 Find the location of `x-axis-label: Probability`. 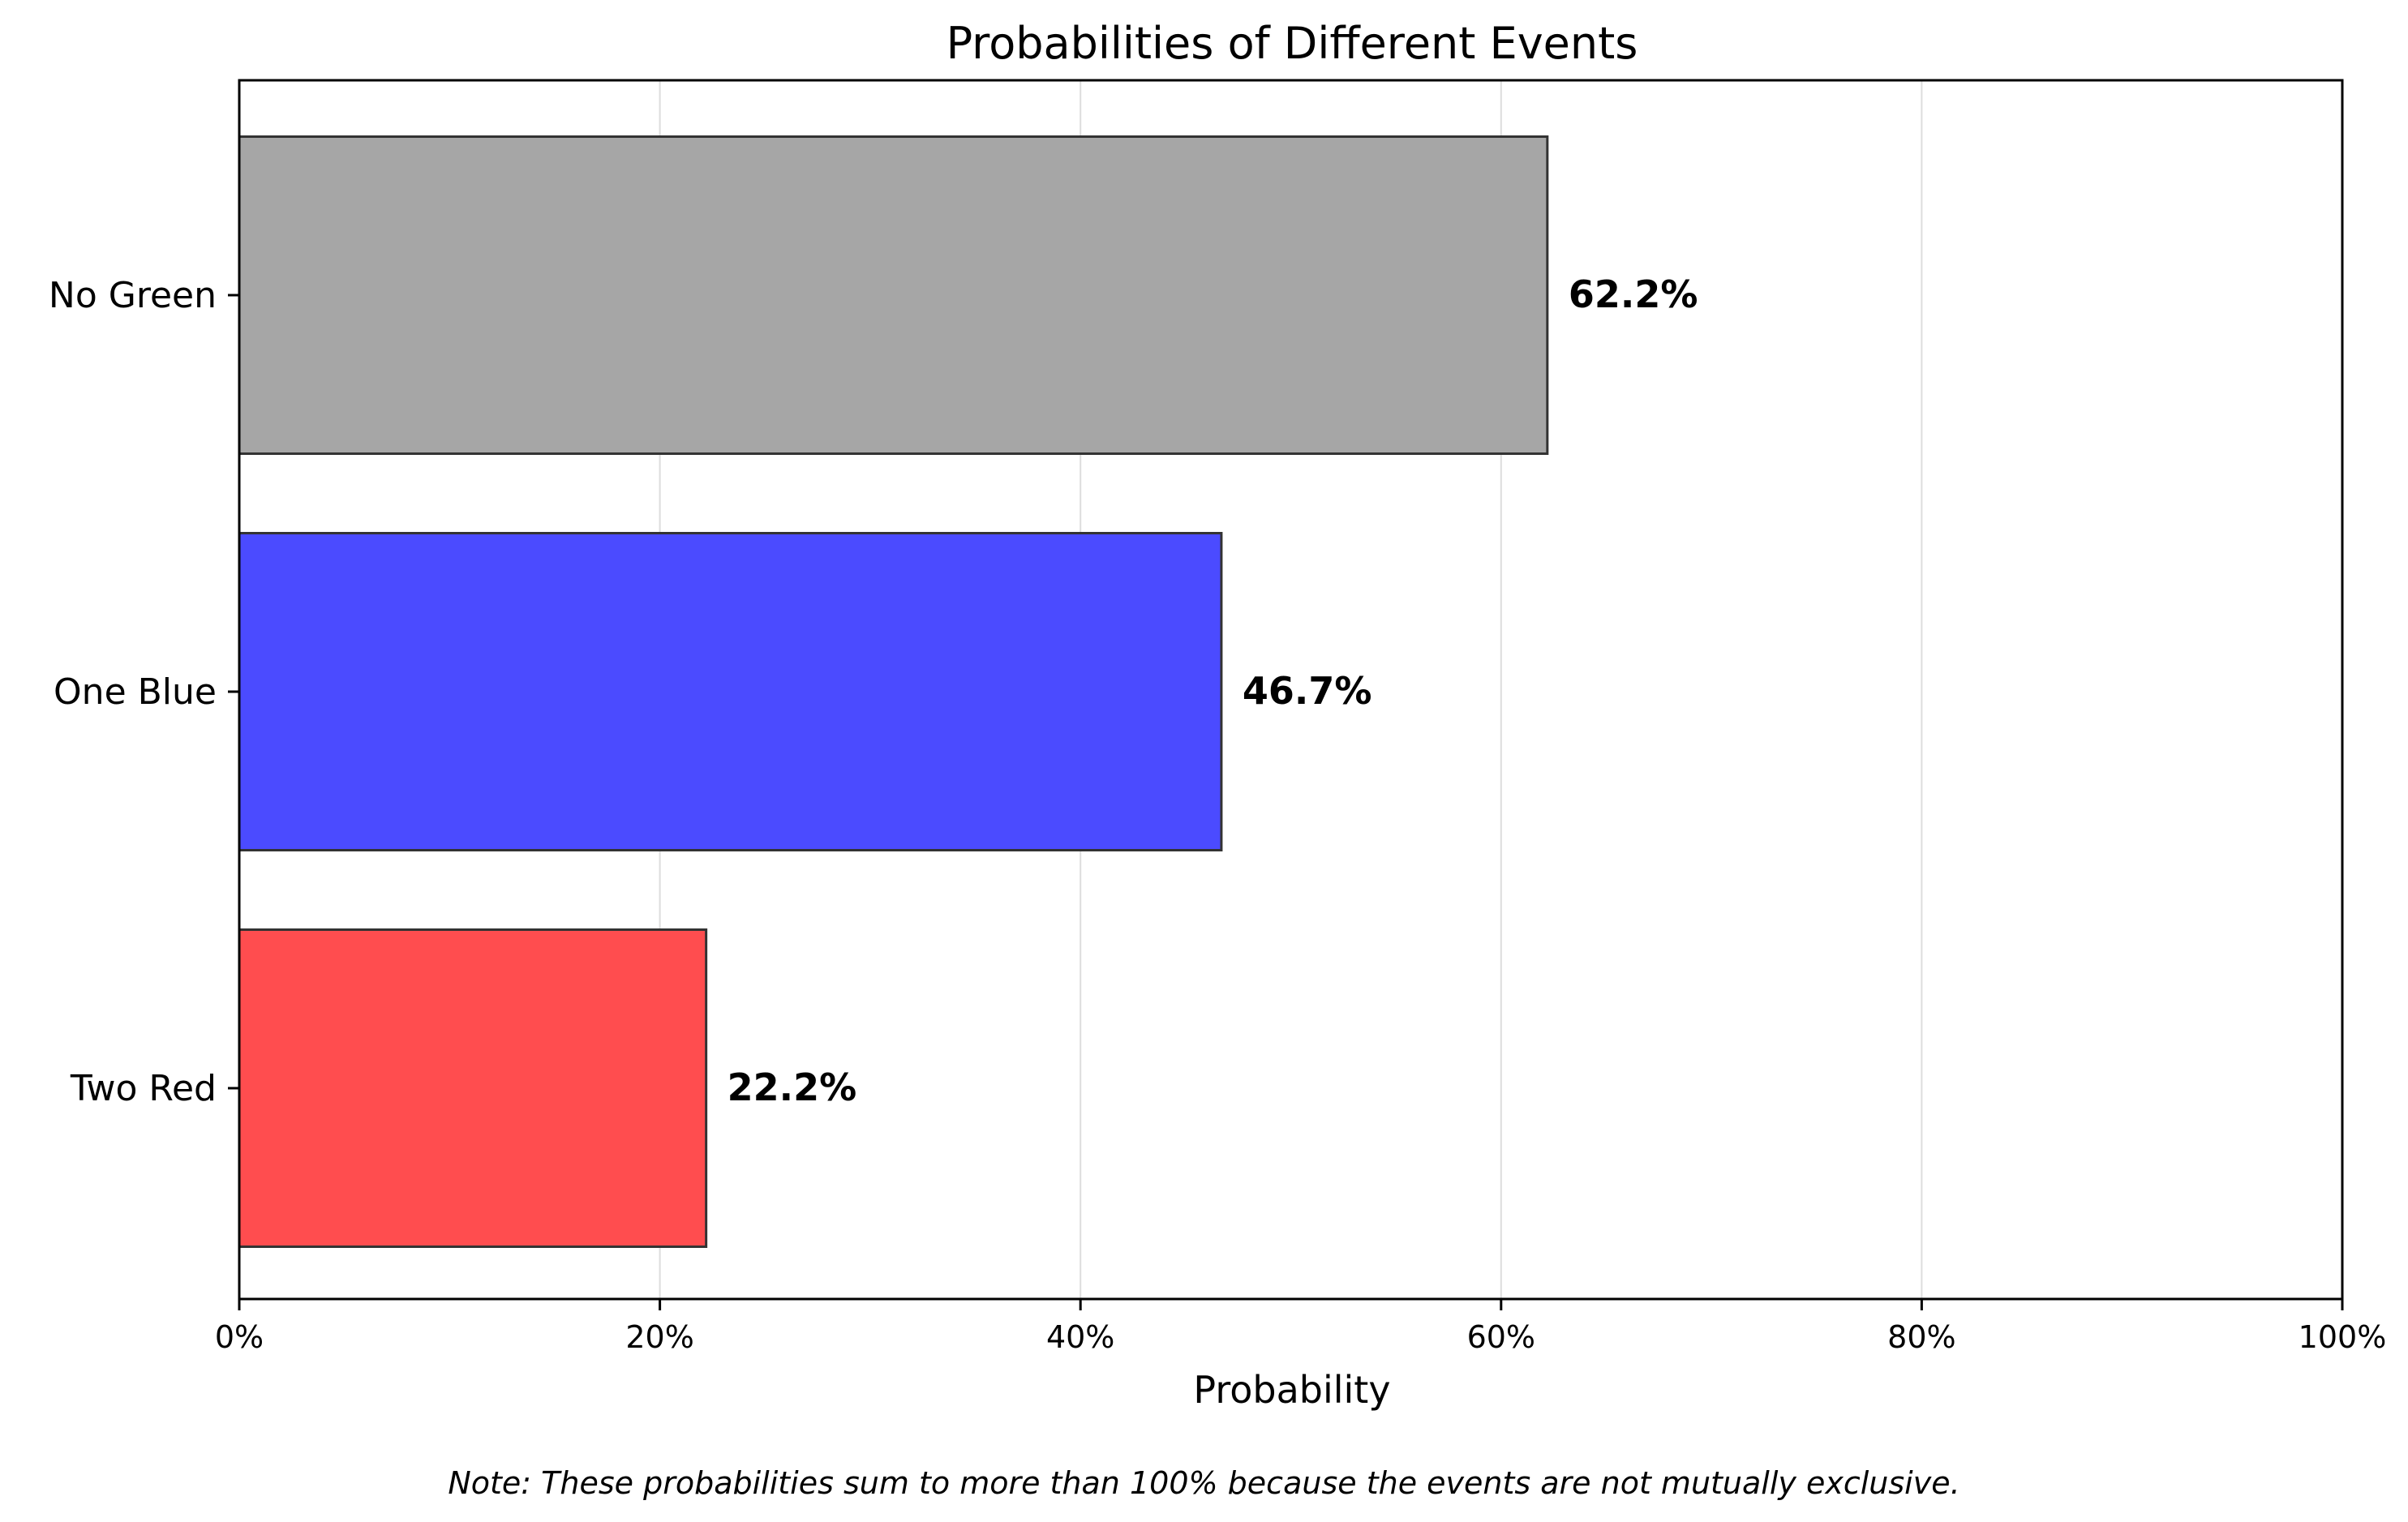

x-axis-label: Probability is located at coordinates (1291, 1390).